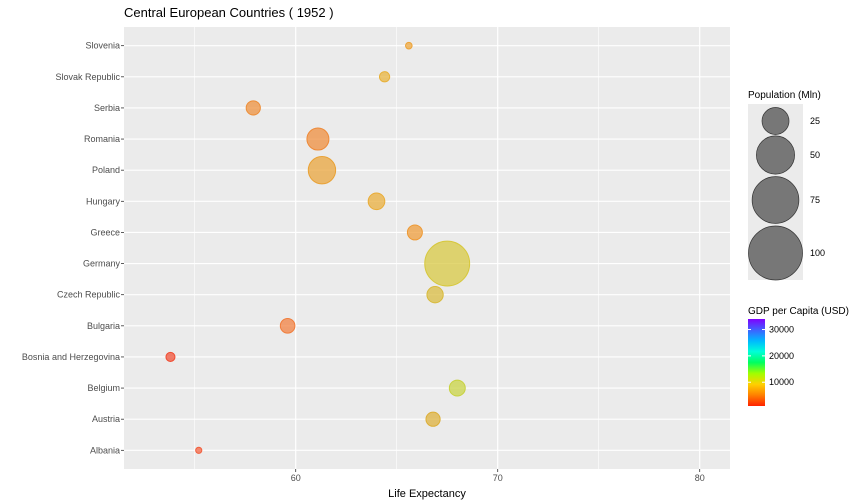 The width and height of the screenshot is (864, 504). I want to click on y-tick-label: Belgium, so click(103, 388).